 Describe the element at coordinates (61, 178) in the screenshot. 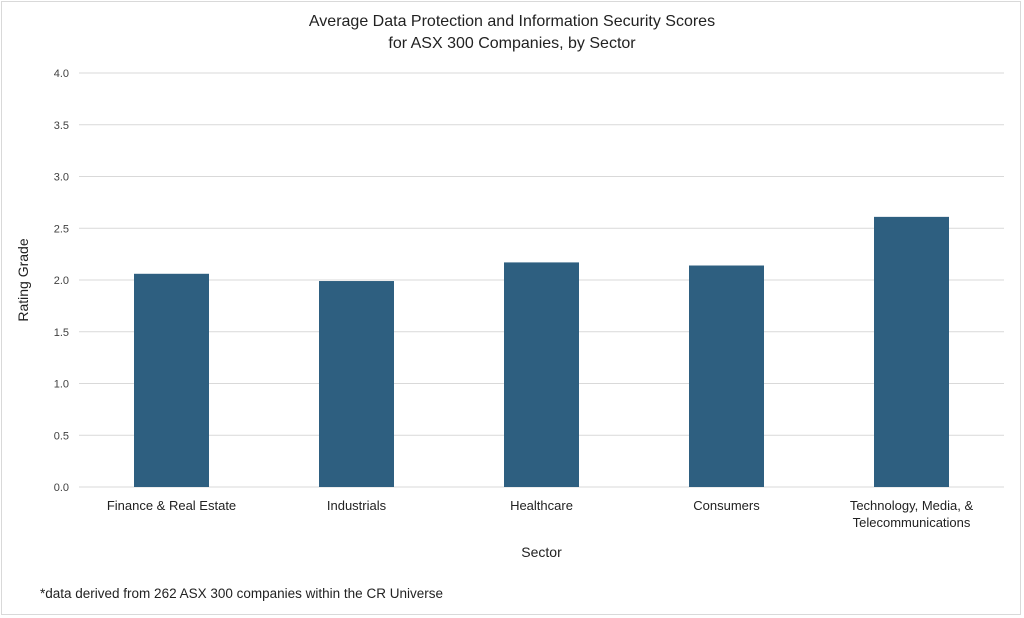

I see `y-tick-label: 3.0` at that location.